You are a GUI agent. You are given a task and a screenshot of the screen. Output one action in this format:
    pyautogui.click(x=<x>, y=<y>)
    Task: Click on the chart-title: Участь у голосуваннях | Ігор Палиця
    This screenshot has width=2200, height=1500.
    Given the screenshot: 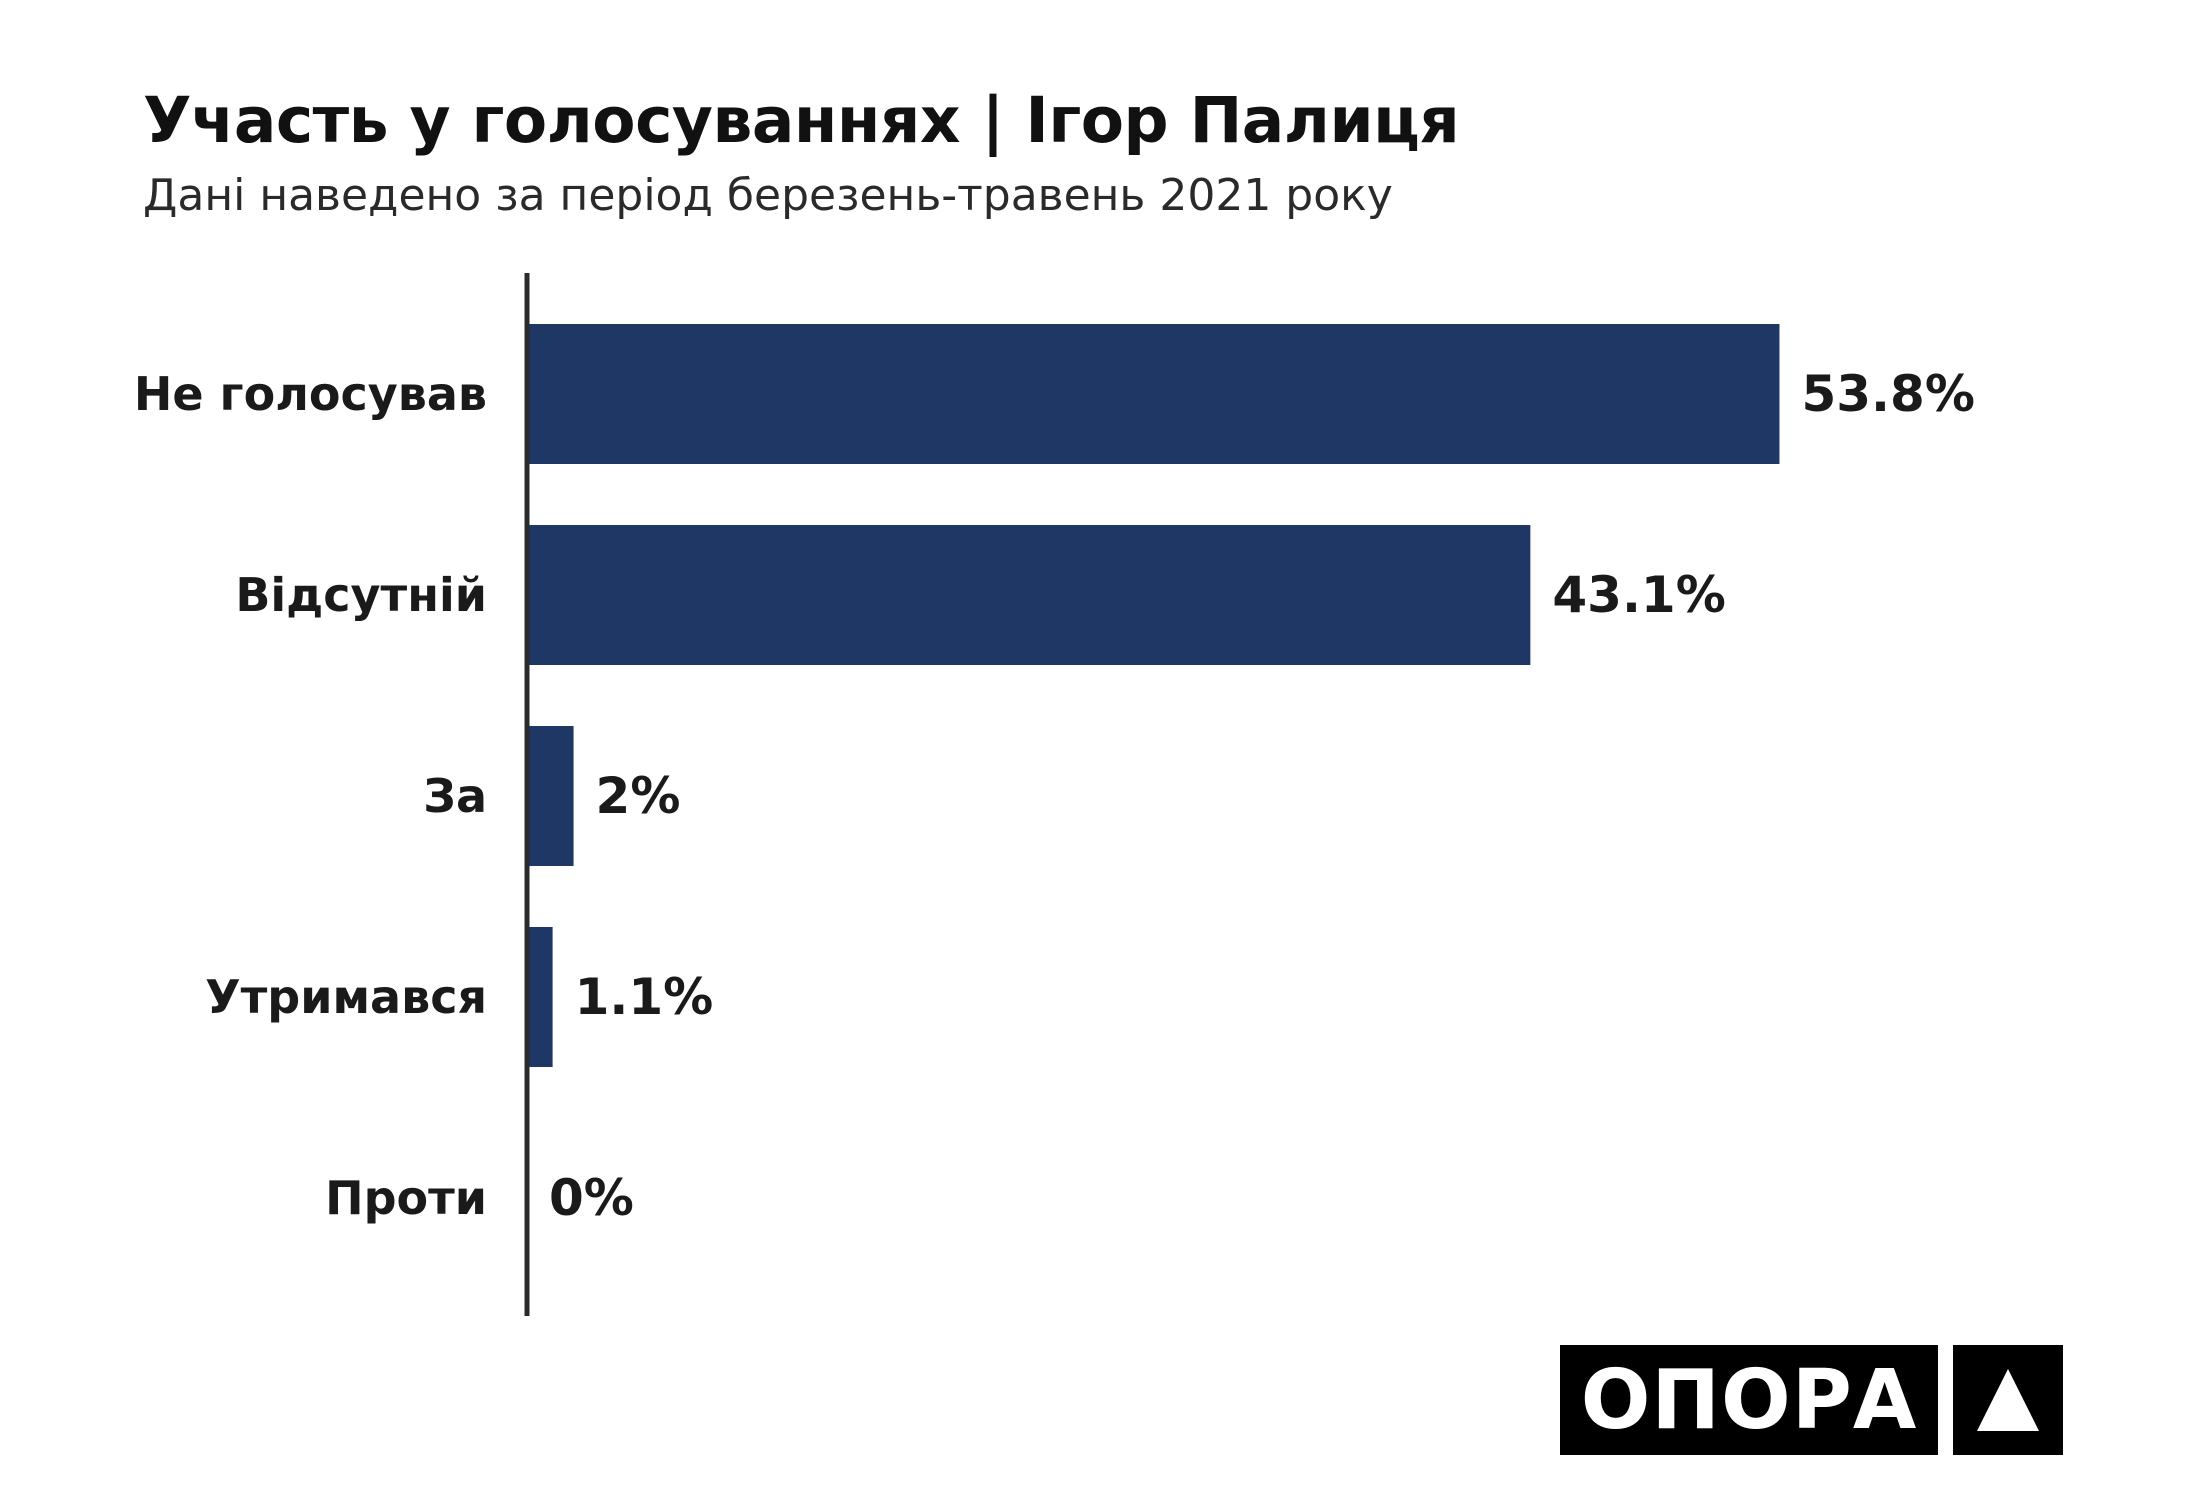 What is the action you would take?
    pyautogui.click(x=801, y=120)
    